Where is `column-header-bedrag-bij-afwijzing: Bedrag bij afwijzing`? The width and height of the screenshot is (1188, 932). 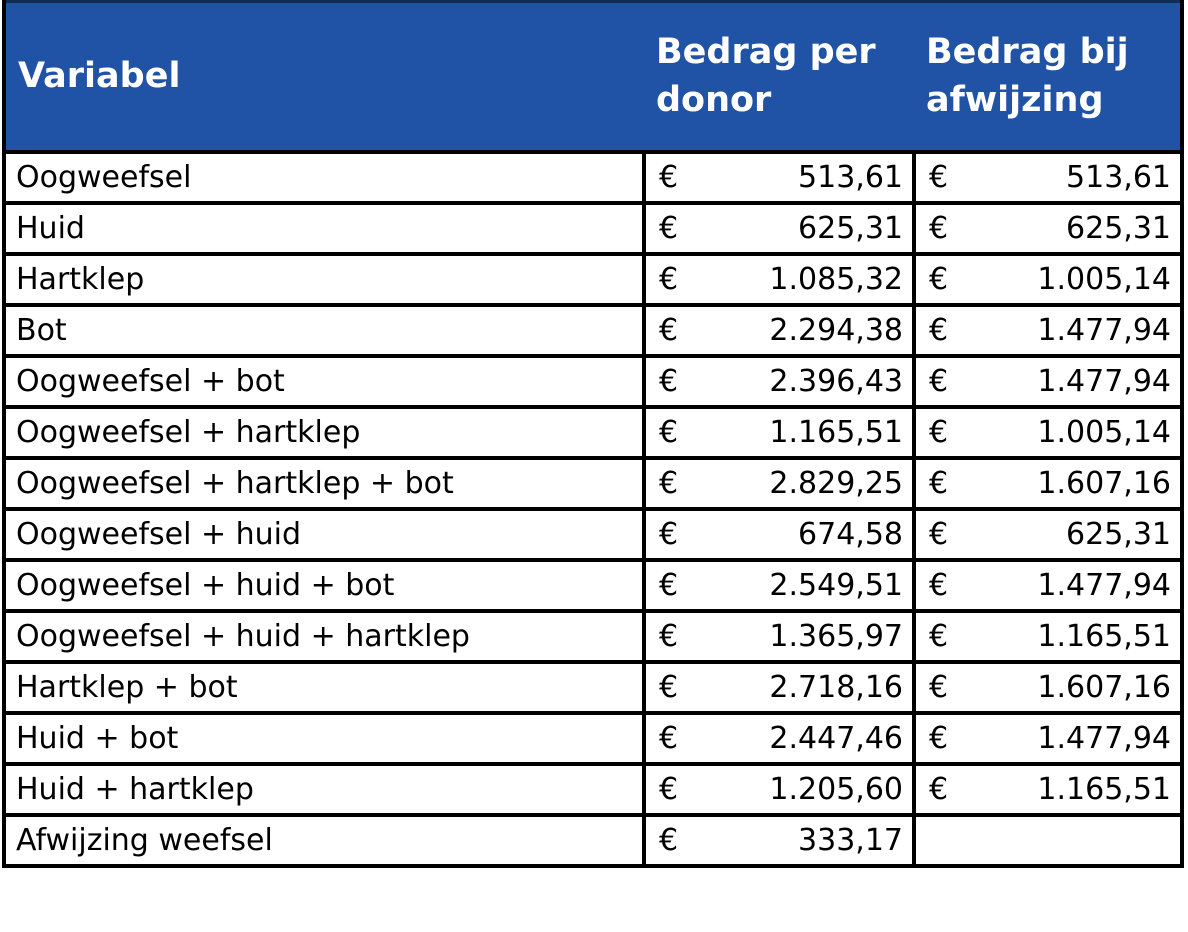
column-header-bedrag-bij-afwijzing: Bedrag bij afwijzing is located at coordinates (1049, 77).